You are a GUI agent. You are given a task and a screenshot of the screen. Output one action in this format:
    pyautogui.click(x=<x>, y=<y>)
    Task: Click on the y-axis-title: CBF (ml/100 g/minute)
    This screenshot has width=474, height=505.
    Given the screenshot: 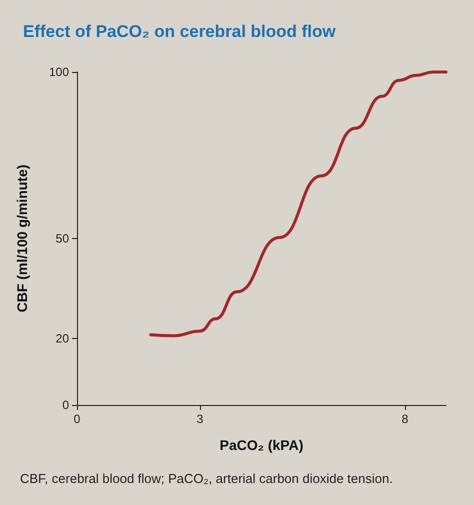 What is the action you would take?
    pyautogui.click(x=22, y=238)
    